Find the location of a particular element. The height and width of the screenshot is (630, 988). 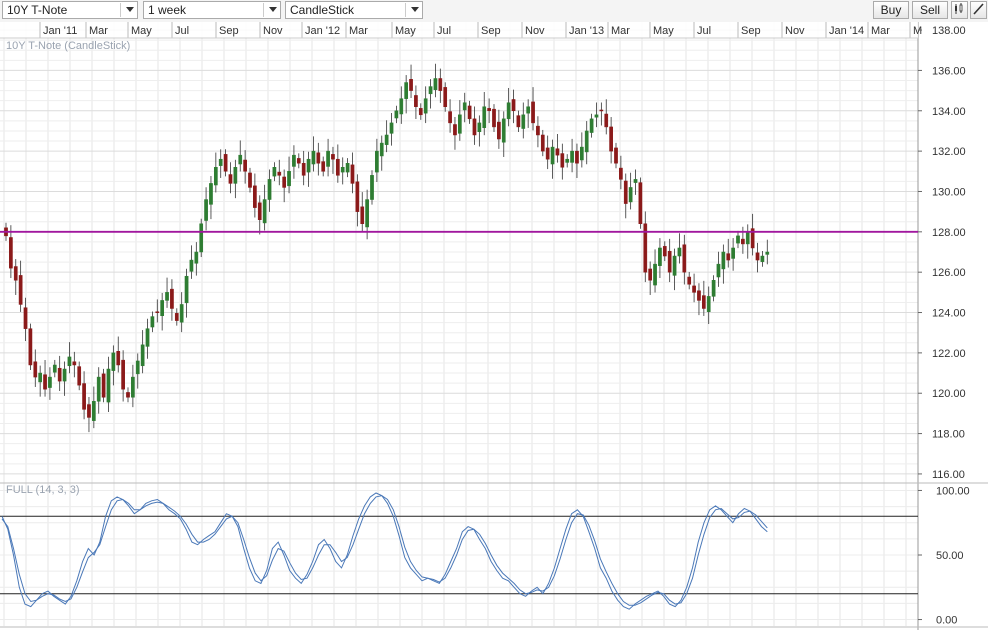

x-tick-label: M is located at coordinates (917, 31).